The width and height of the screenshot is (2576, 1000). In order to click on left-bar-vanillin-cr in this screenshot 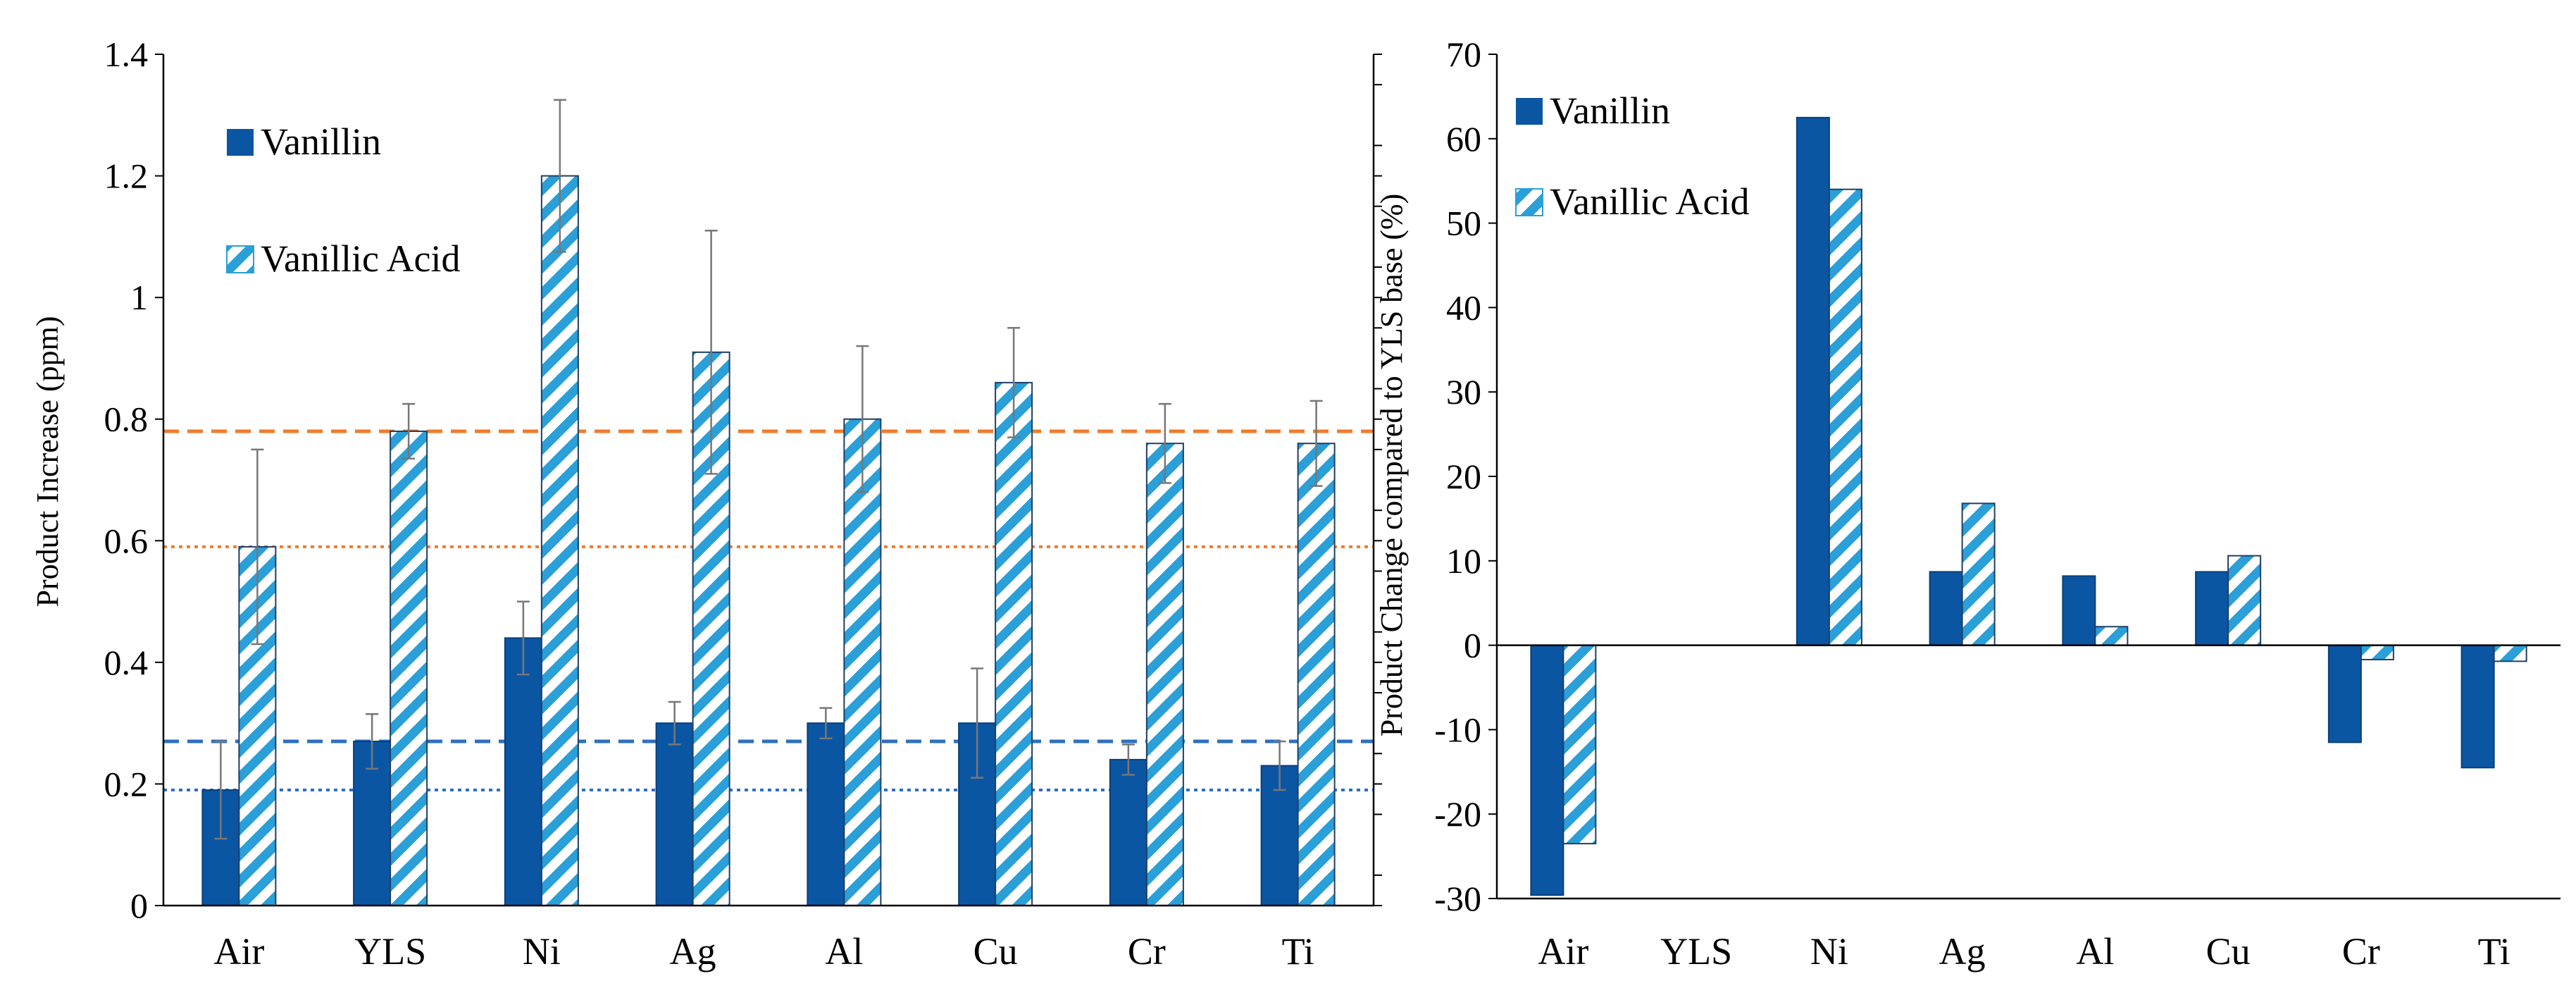, I will do `click(1128, 832)`.